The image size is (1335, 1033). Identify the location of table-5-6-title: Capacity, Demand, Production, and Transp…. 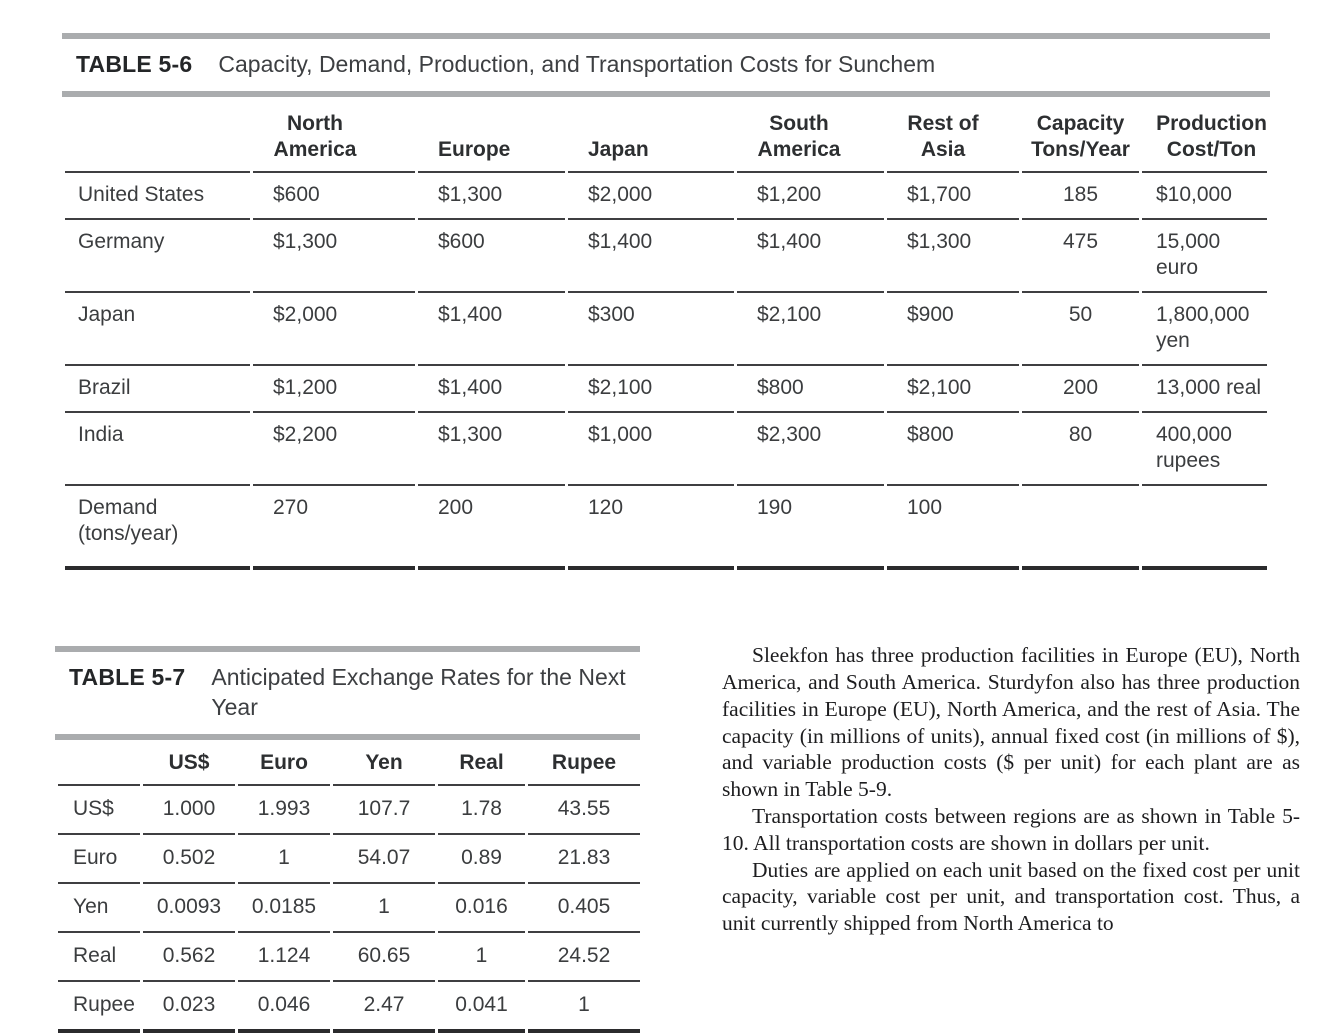
(577, 64).